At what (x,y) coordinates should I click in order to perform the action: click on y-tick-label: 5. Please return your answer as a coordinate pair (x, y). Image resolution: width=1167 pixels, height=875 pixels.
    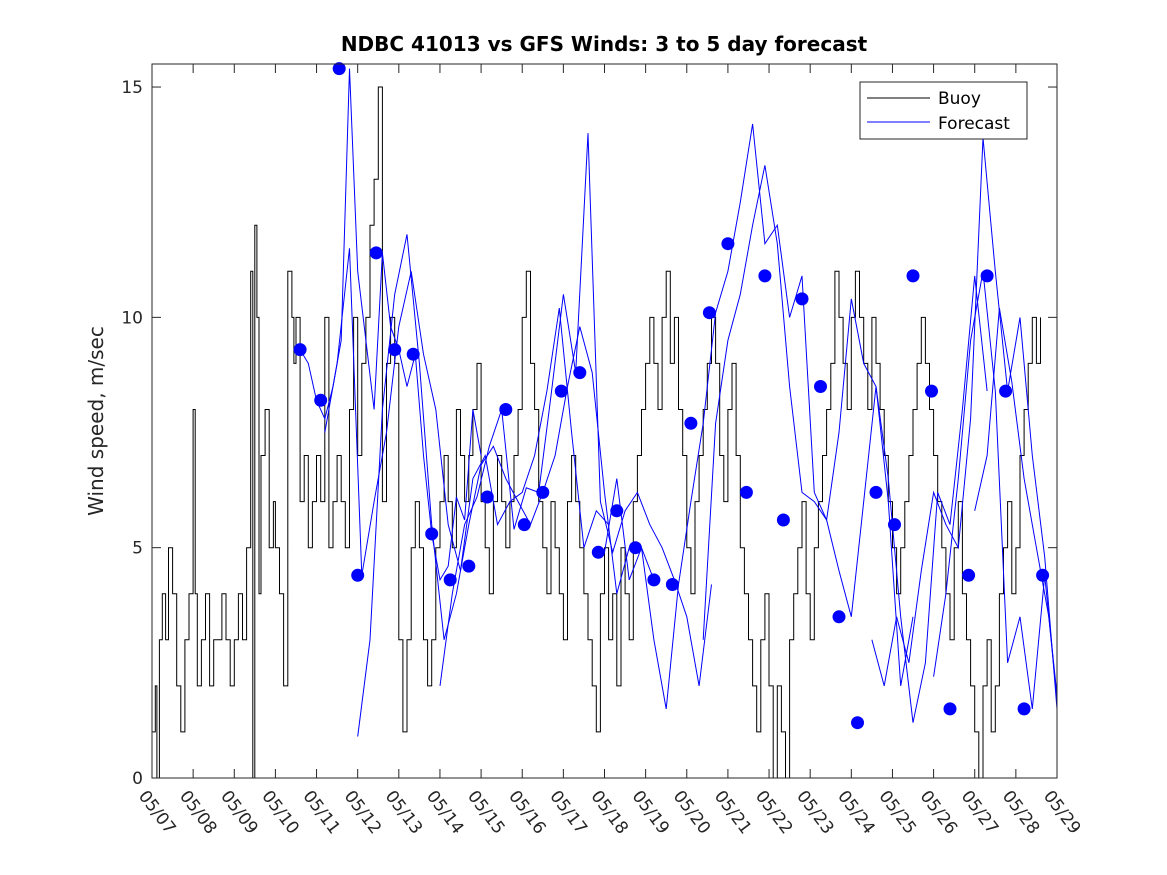
    Looking at the image, I should click on (137, 549).